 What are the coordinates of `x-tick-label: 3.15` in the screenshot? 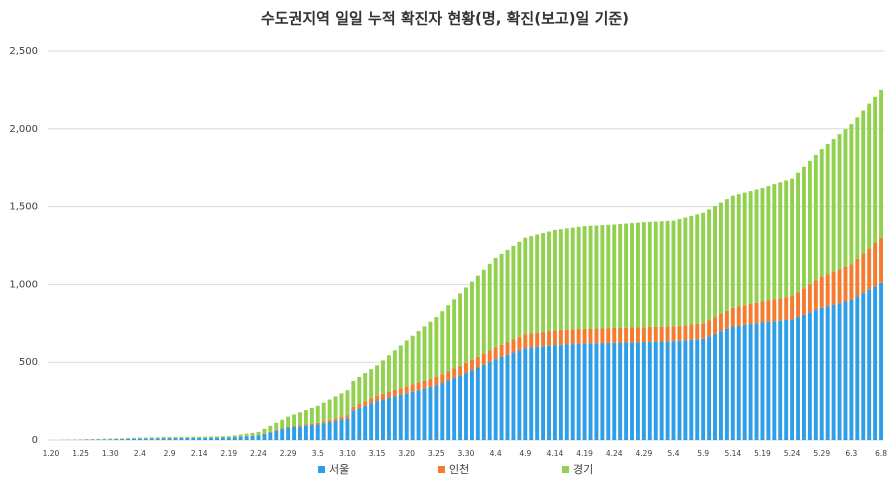 It's located at (377, 453).